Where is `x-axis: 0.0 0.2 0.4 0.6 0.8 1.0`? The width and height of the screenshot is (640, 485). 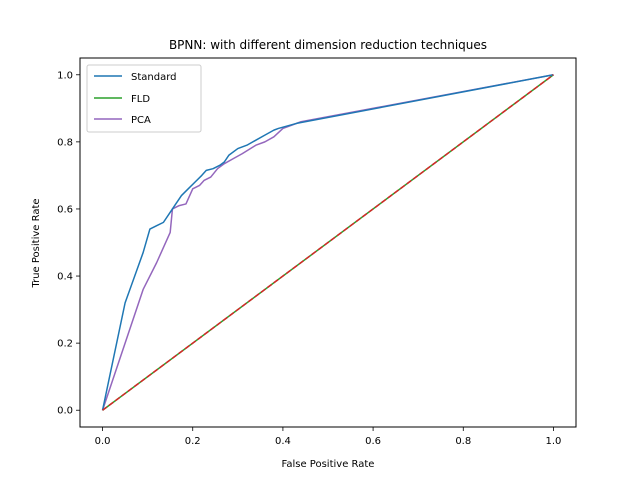
x-axis: 0.0 0.2 0.4 0.6 0.8 1.0 is located at coordinates (328, 437).